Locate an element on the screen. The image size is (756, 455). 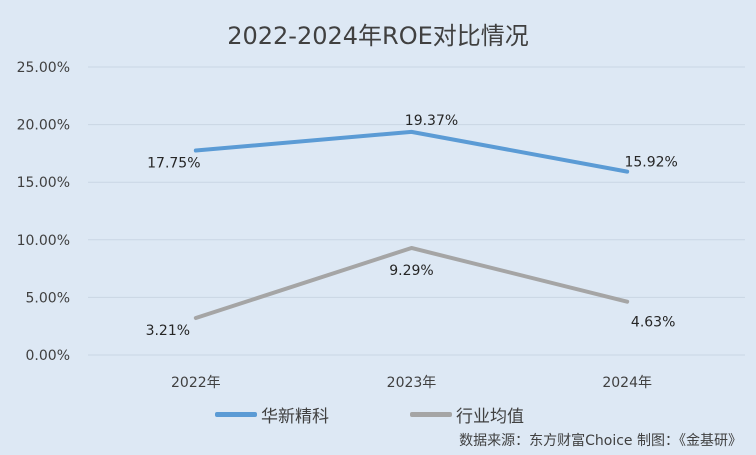
y-tick-label: 0.00% is located at coordinates (48, 356).